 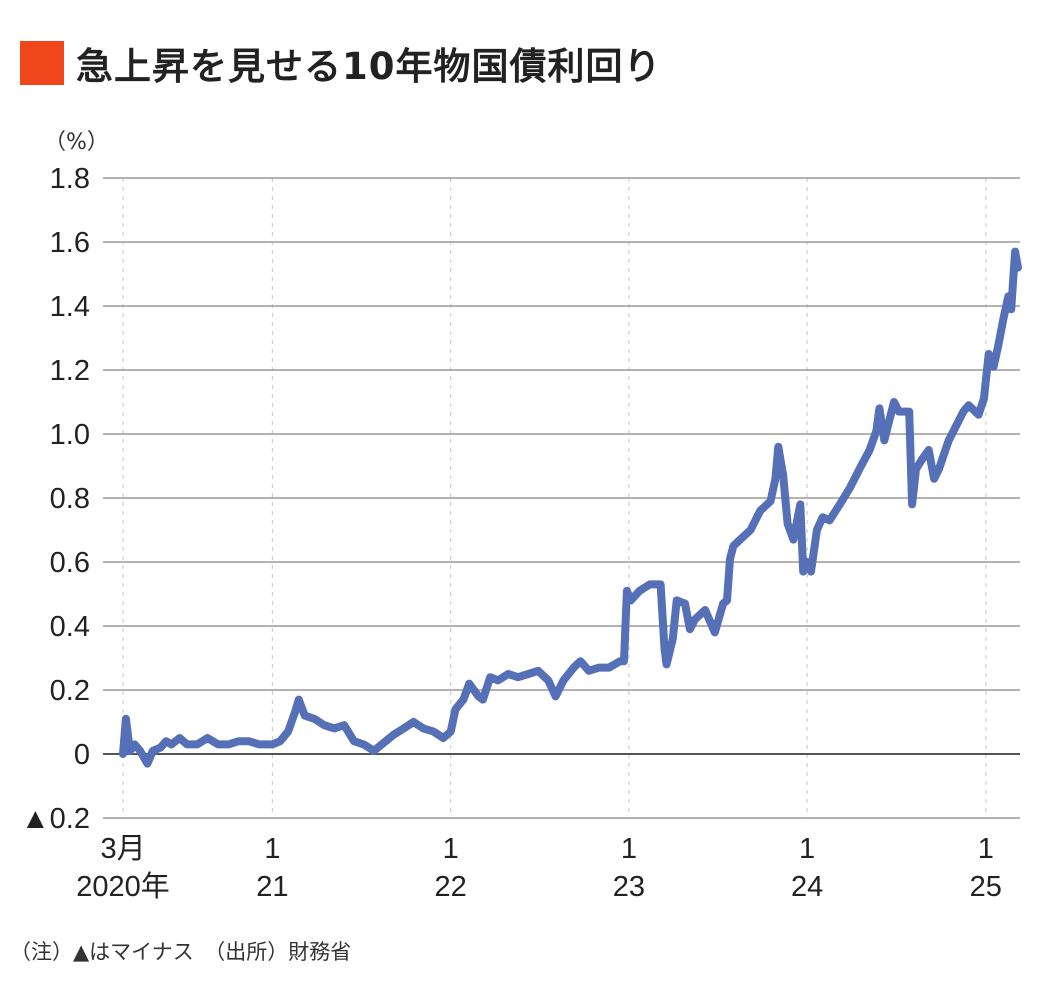 I want to click on y-tick-label: 1.8, so click(x=70, y=179).